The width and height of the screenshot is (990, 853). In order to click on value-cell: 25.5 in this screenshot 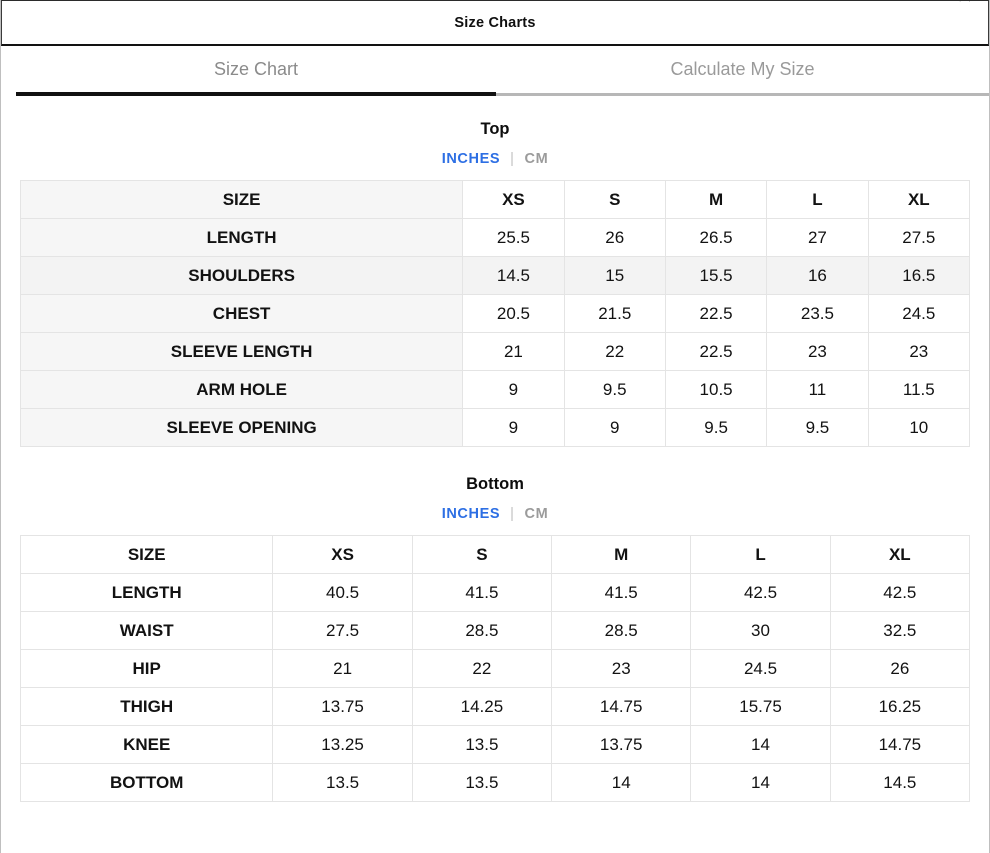, I will do `click(513, 237)`.